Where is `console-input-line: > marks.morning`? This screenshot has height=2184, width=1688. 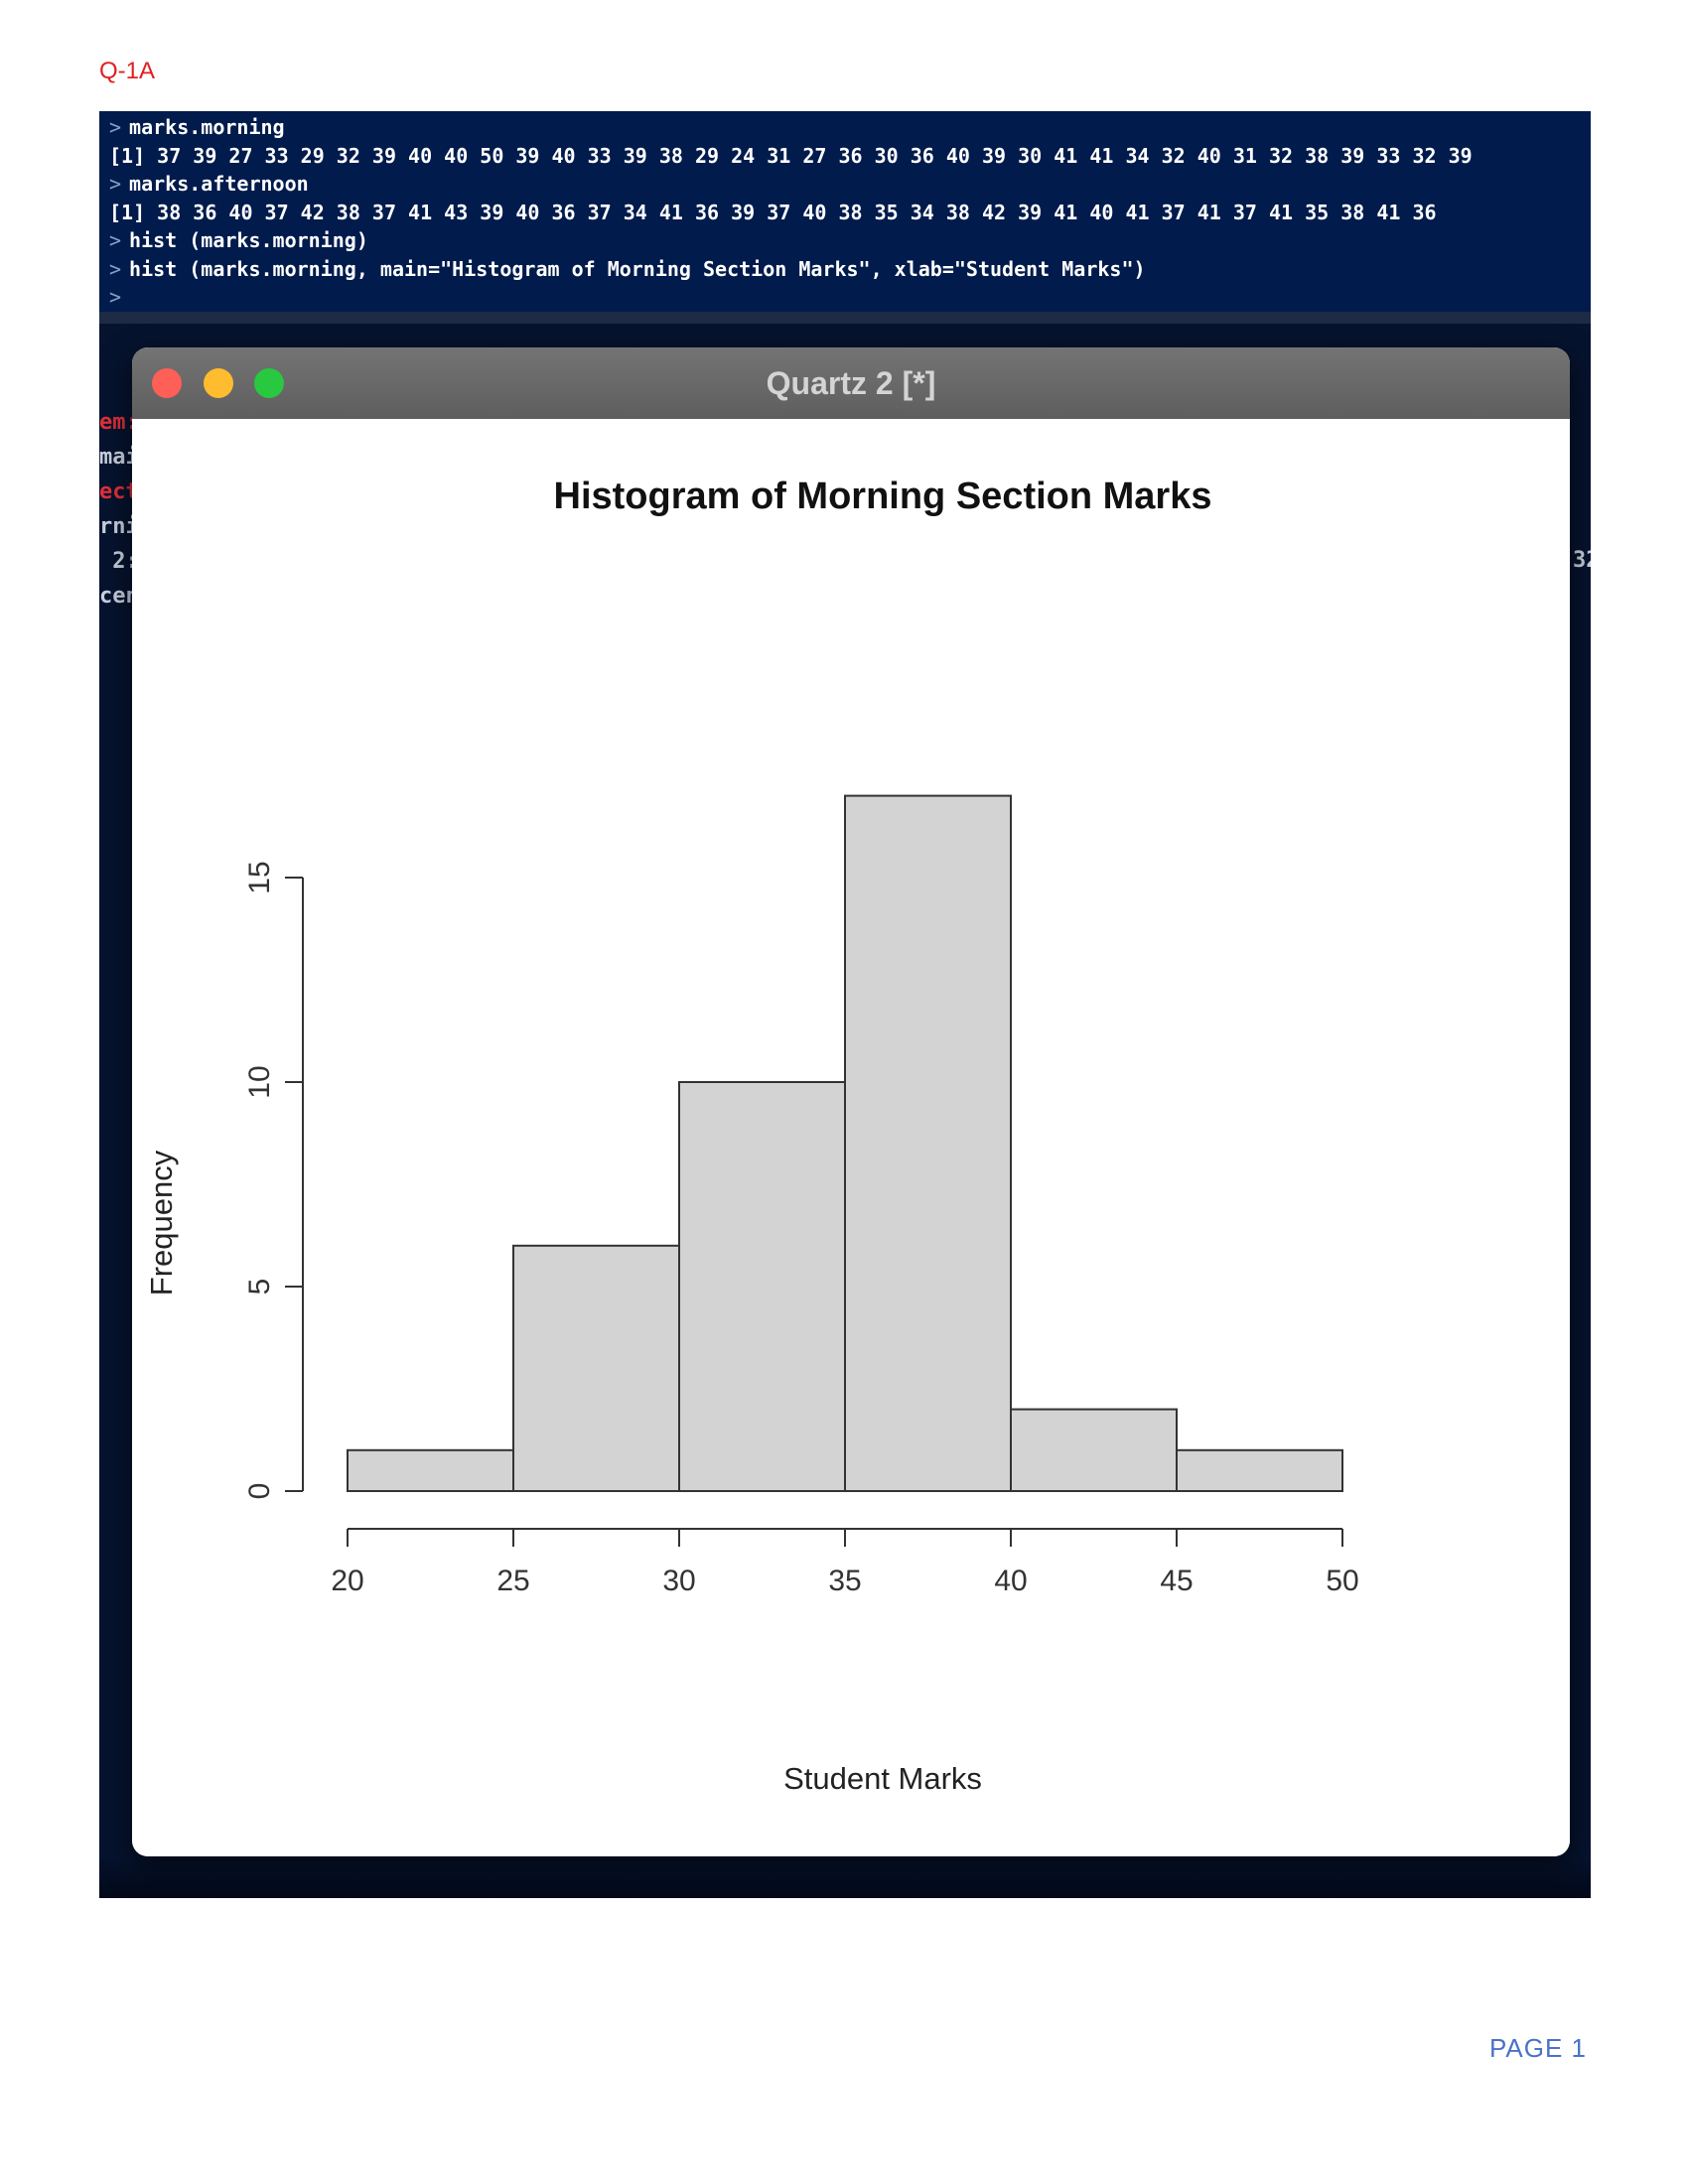 console-input-line: > marks.morning is located at coordinates (845, 127).